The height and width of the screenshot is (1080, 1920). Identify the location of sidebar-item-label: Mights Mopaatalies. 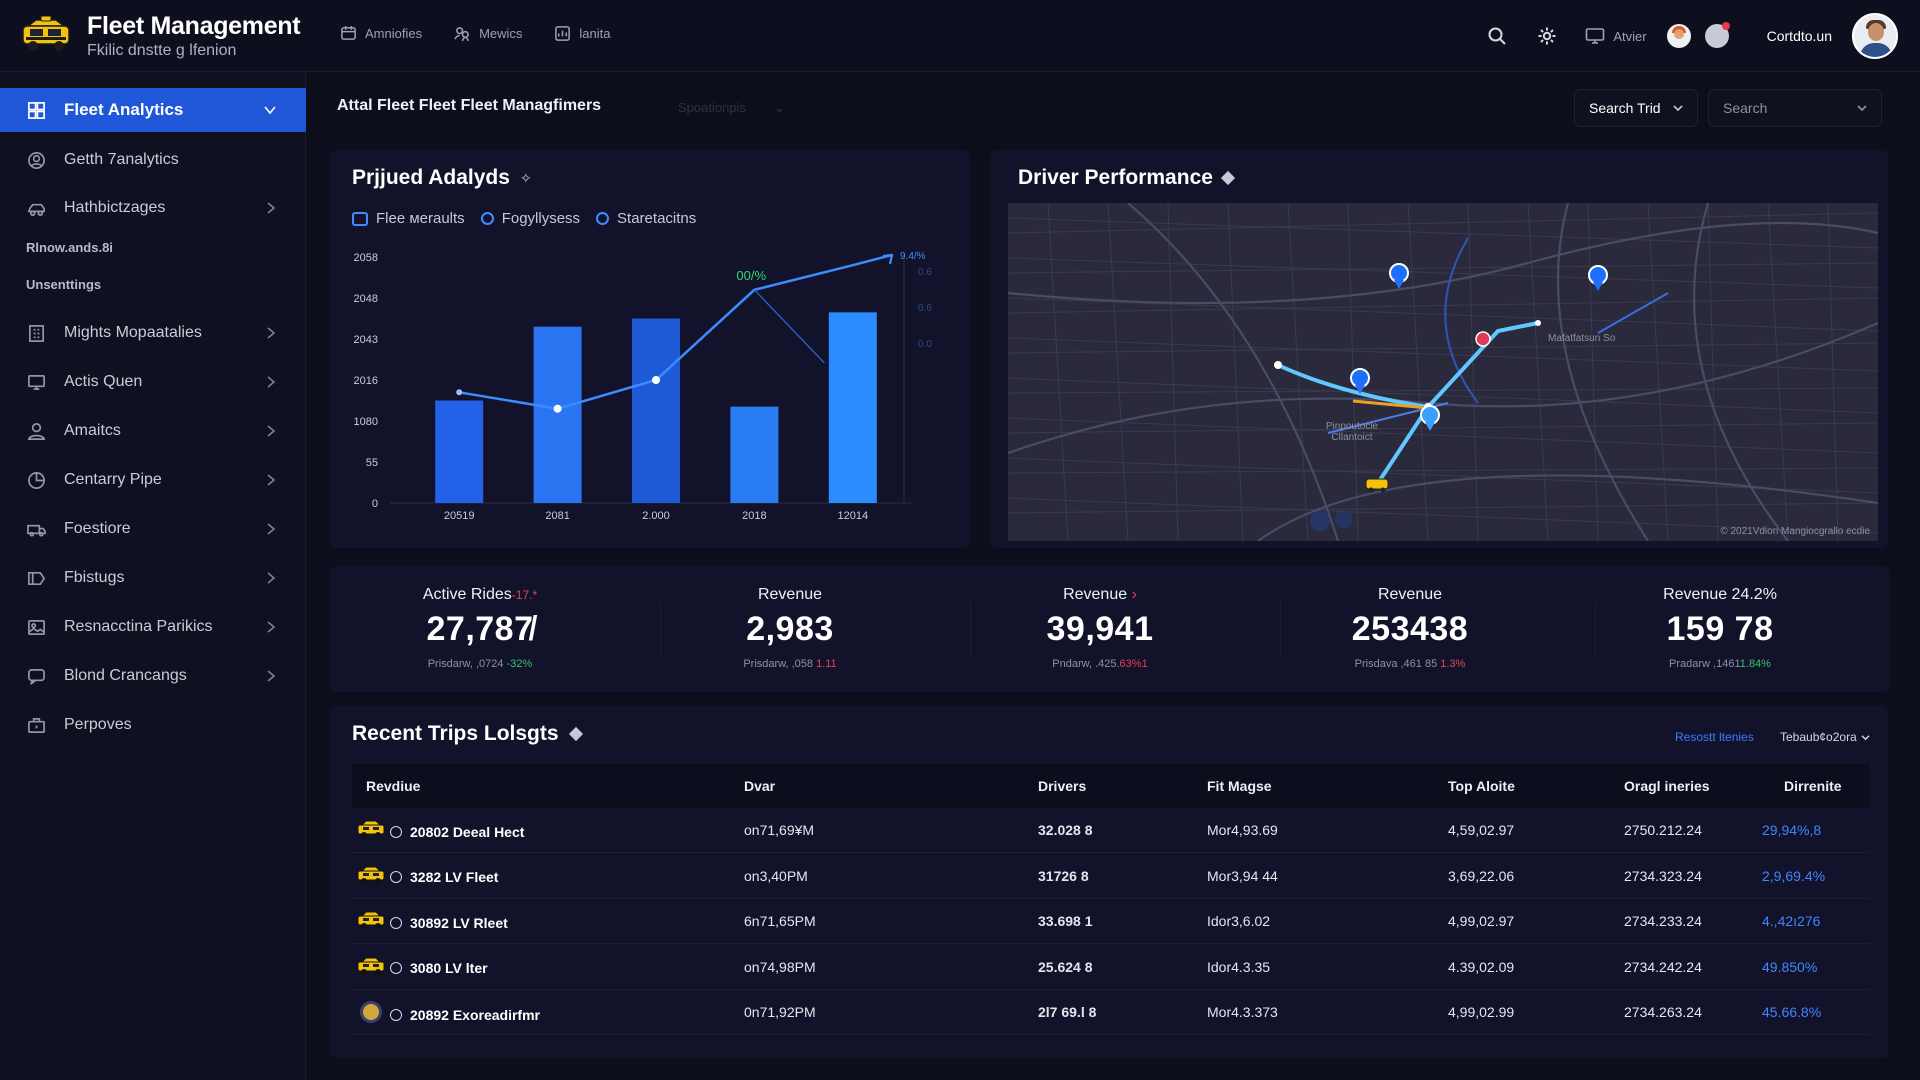
(133, 332).